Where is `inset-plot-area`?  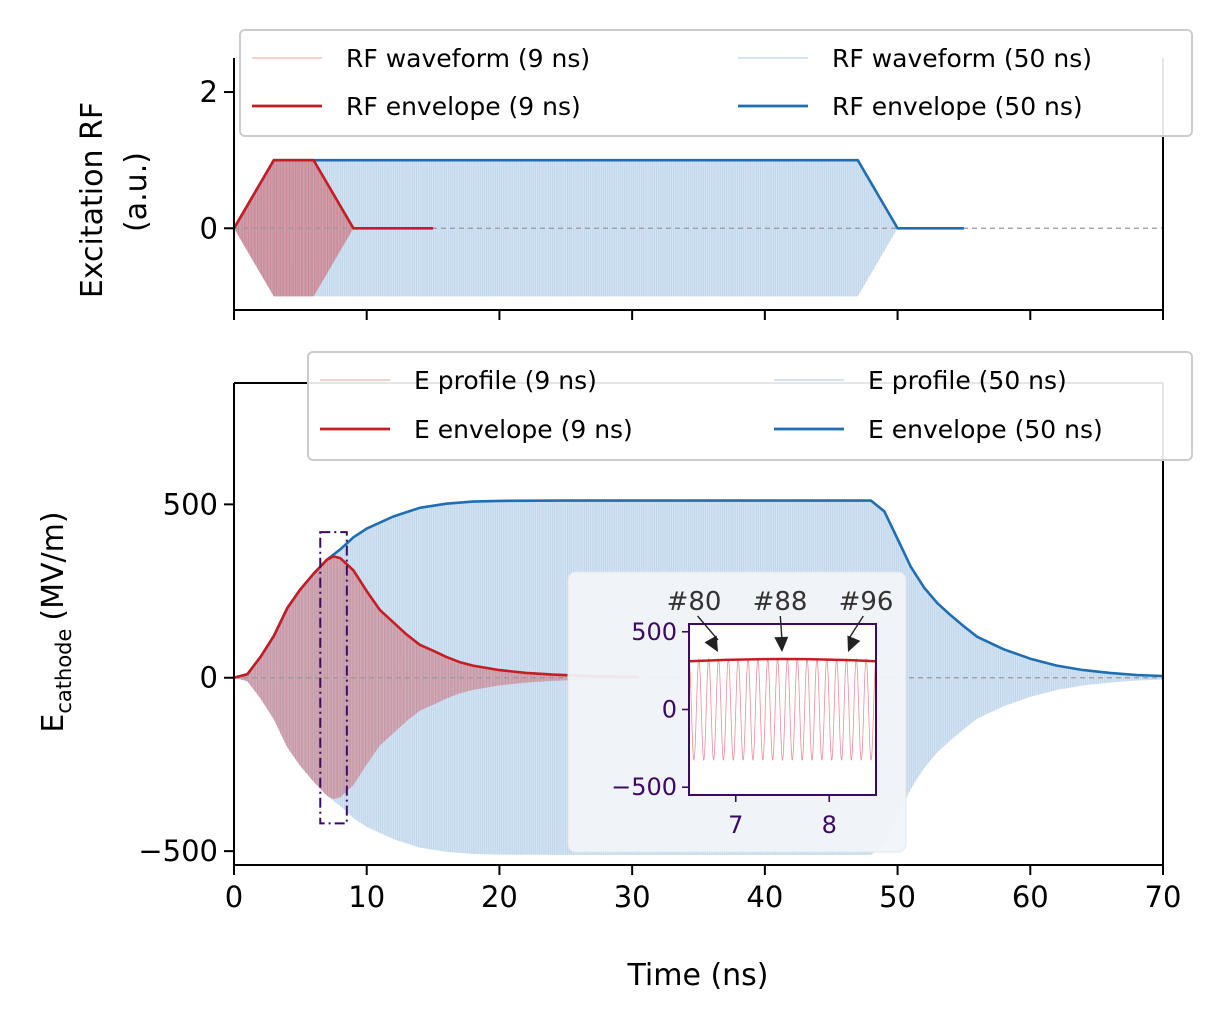 inset-plot-area is located at coordinates (782, 709).